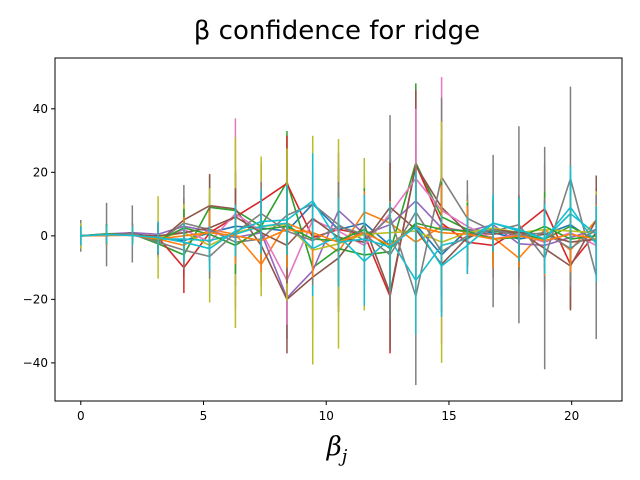  What do you see at coordinates (334, 447) in the screenshot?
I see `x-axis-label-main: β` at bounding box center [334, 447].